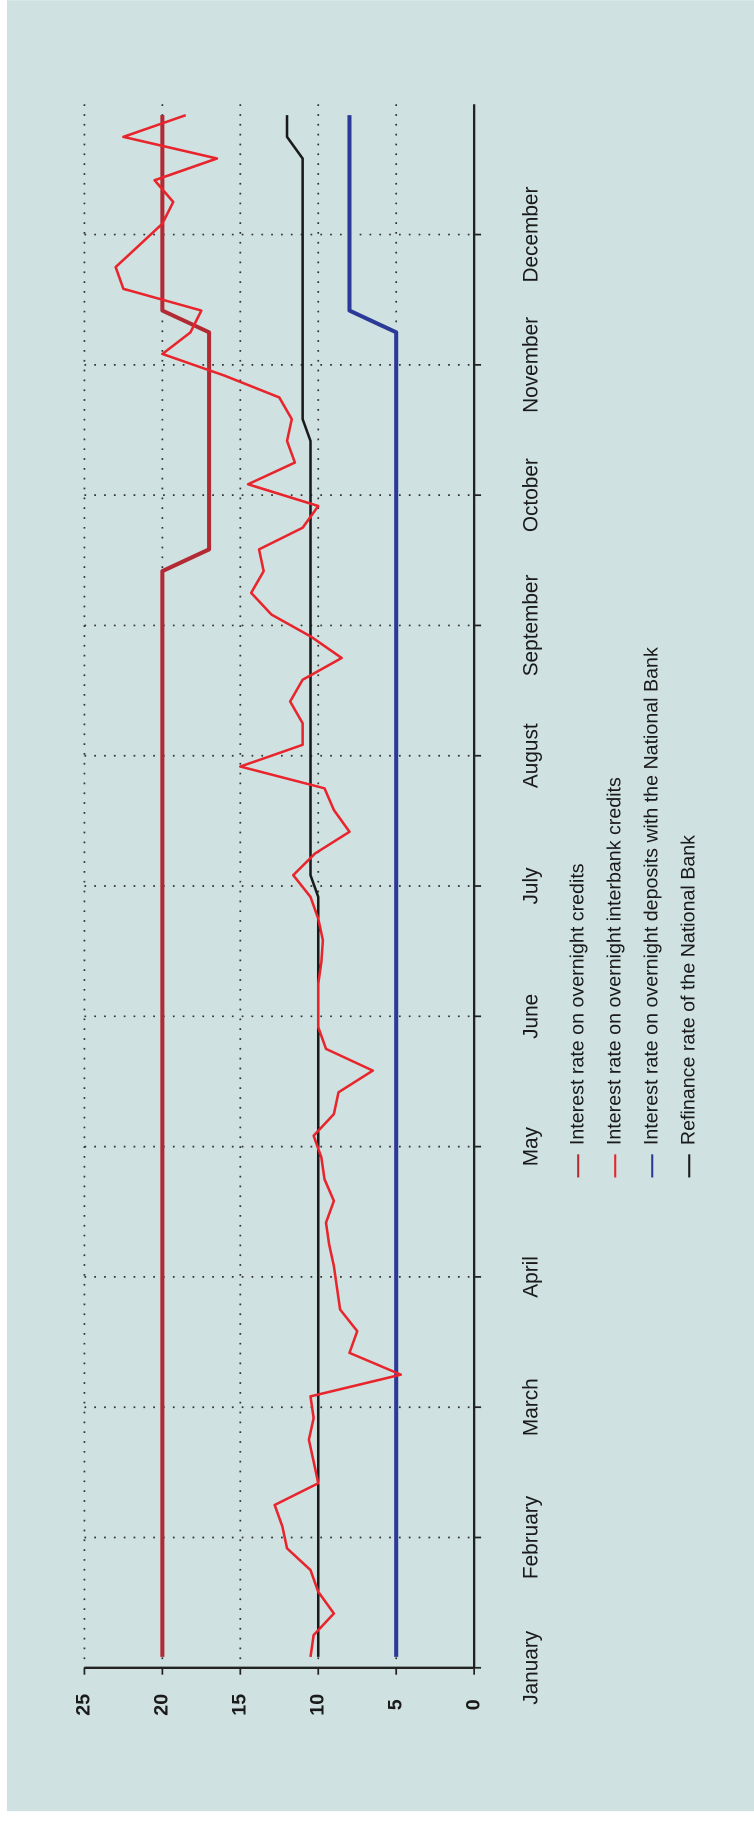 This screenshot has height=1821, width=754. What do you see at coordinates (395, 1704) in the screenshot?
I see `y-tick-label: 5` at bounding box center [395, 1704].